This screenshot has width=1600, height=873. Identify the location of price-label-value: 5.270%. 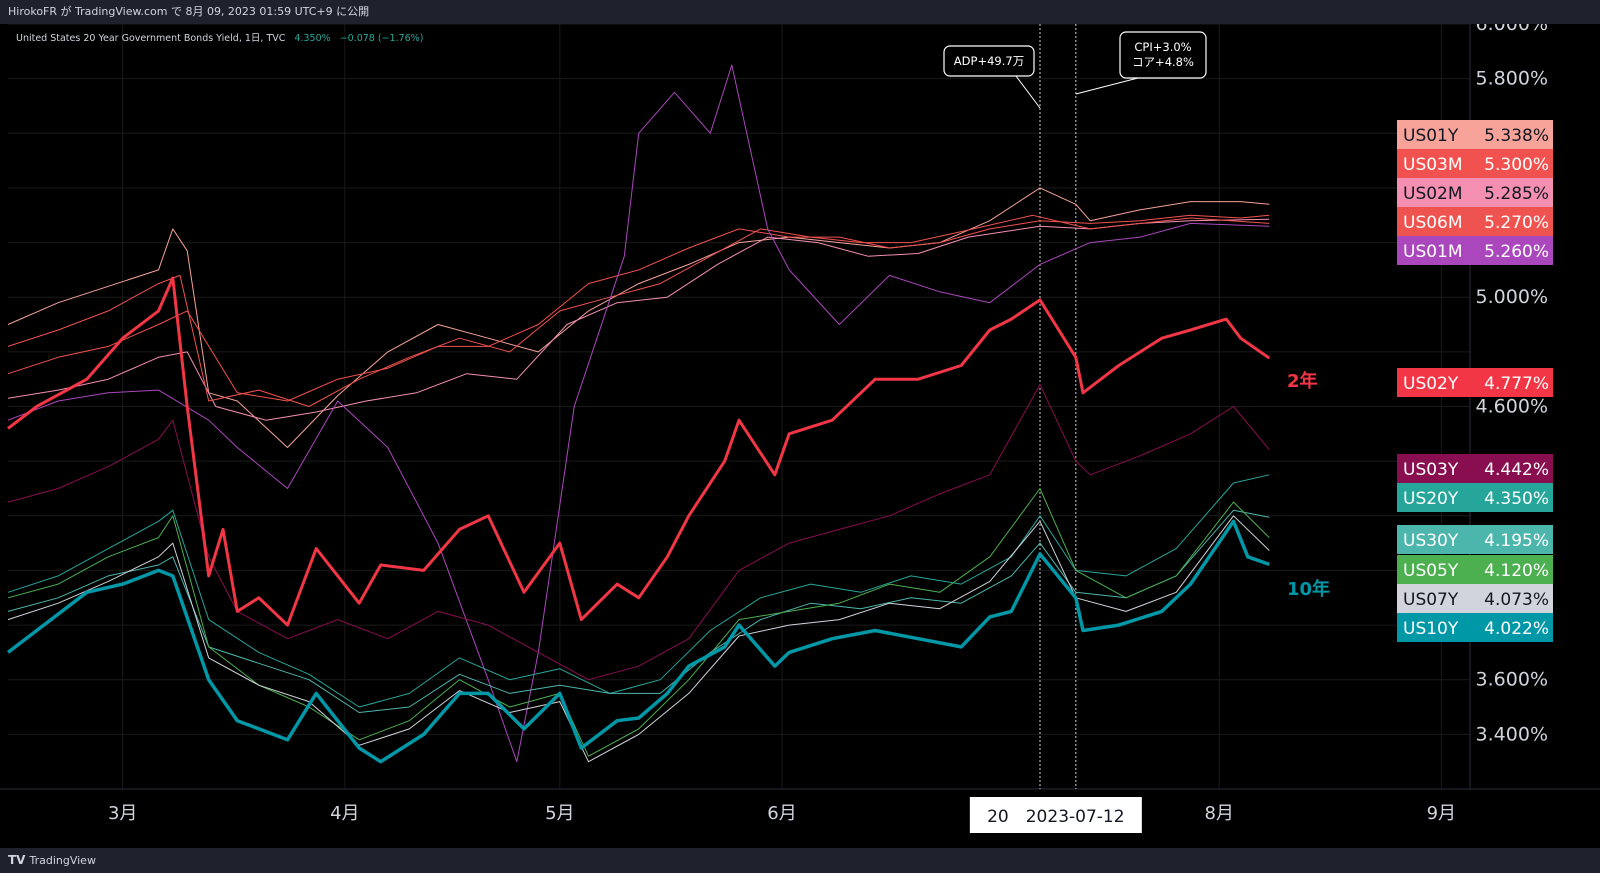
(1516, 223).